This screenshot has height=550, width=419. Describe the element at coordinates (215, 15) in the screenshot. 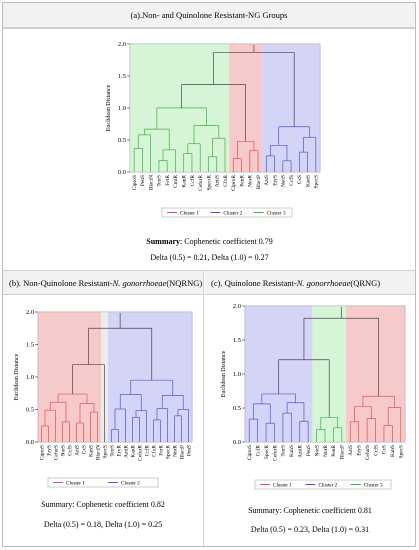

I see `panel-a-title: Non- and Quinolone Resistant-NG Groups` at that location.